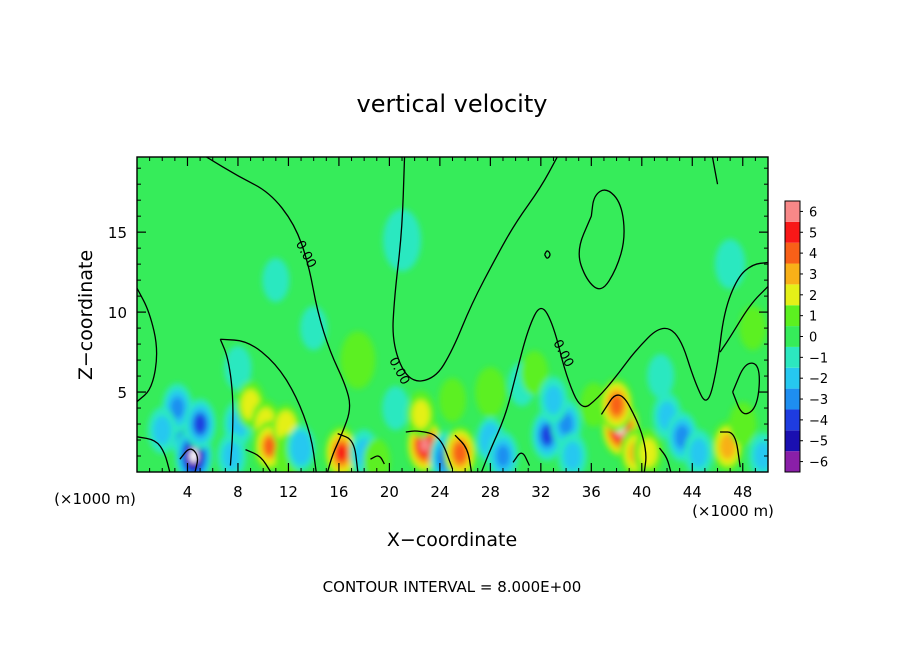 The width and height of the screenshot is (904, 654). Describe the element at coordinates (813, 275) in the screenshot. I see `colorbar-label: 3` at that location.